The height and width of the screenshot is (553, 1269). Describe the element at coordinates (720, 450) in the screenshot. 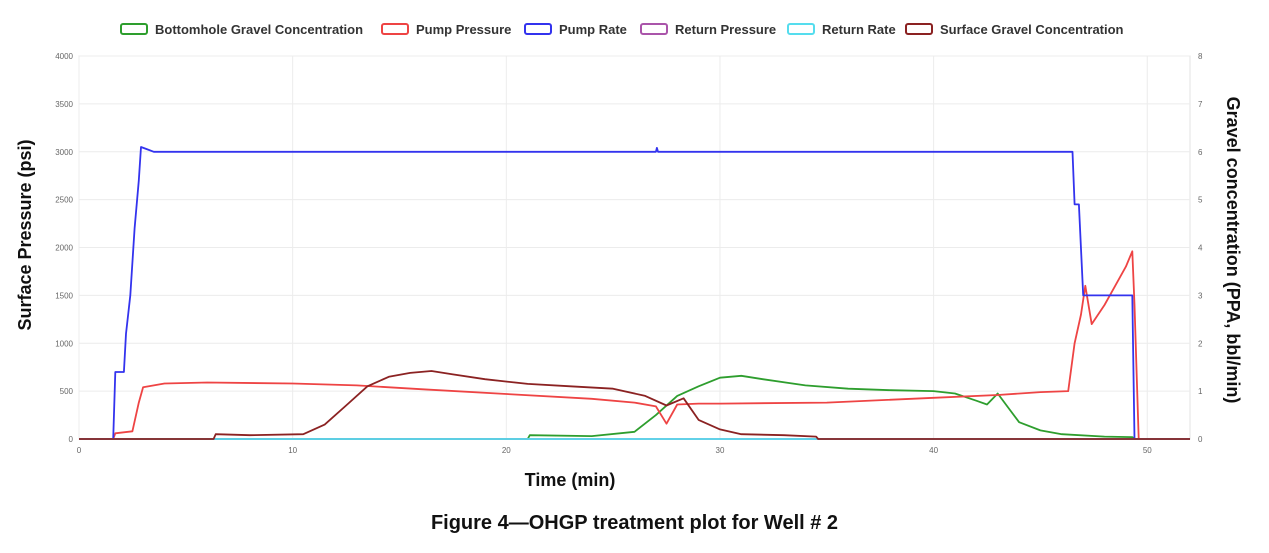

I see `x-tick-label: 30` at that location.